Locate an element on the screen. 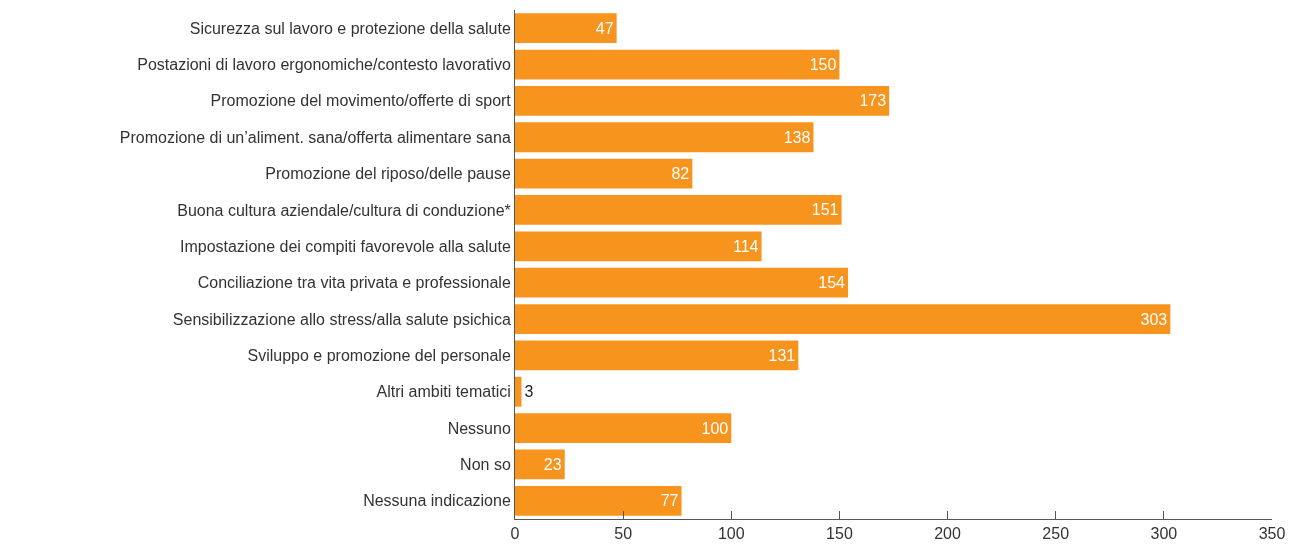 The height and width of the screenshot is (545, 1296). x-tick-label: 100 is located at coordinates (731, 534).